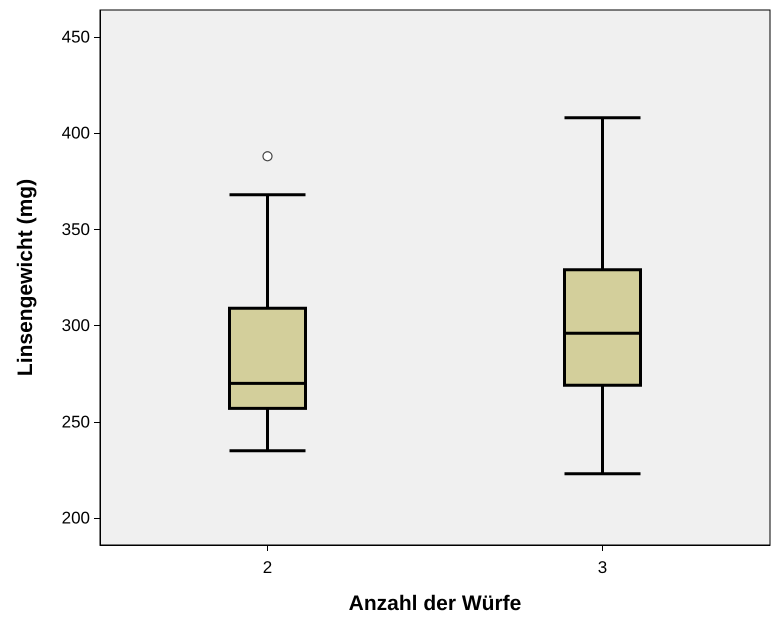 The image size is (776, 619). Describe the element at coordinates (76, 326) in the screenshot. I see `y-tick-label: 300` at that location.